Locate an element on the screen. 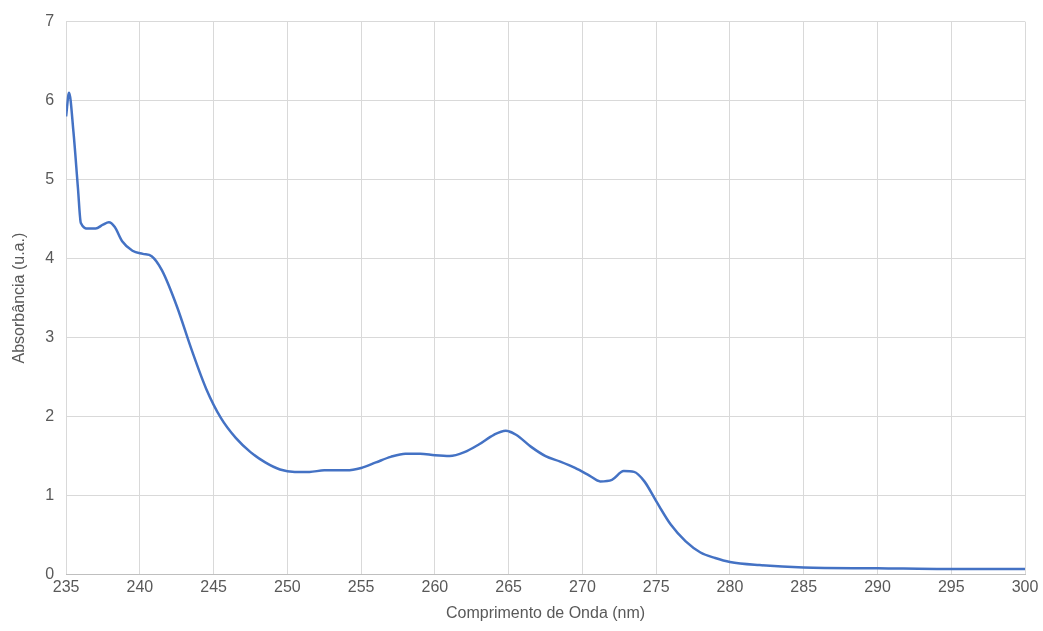  x-tick-label: 290 is located at coordinates (877, 586).